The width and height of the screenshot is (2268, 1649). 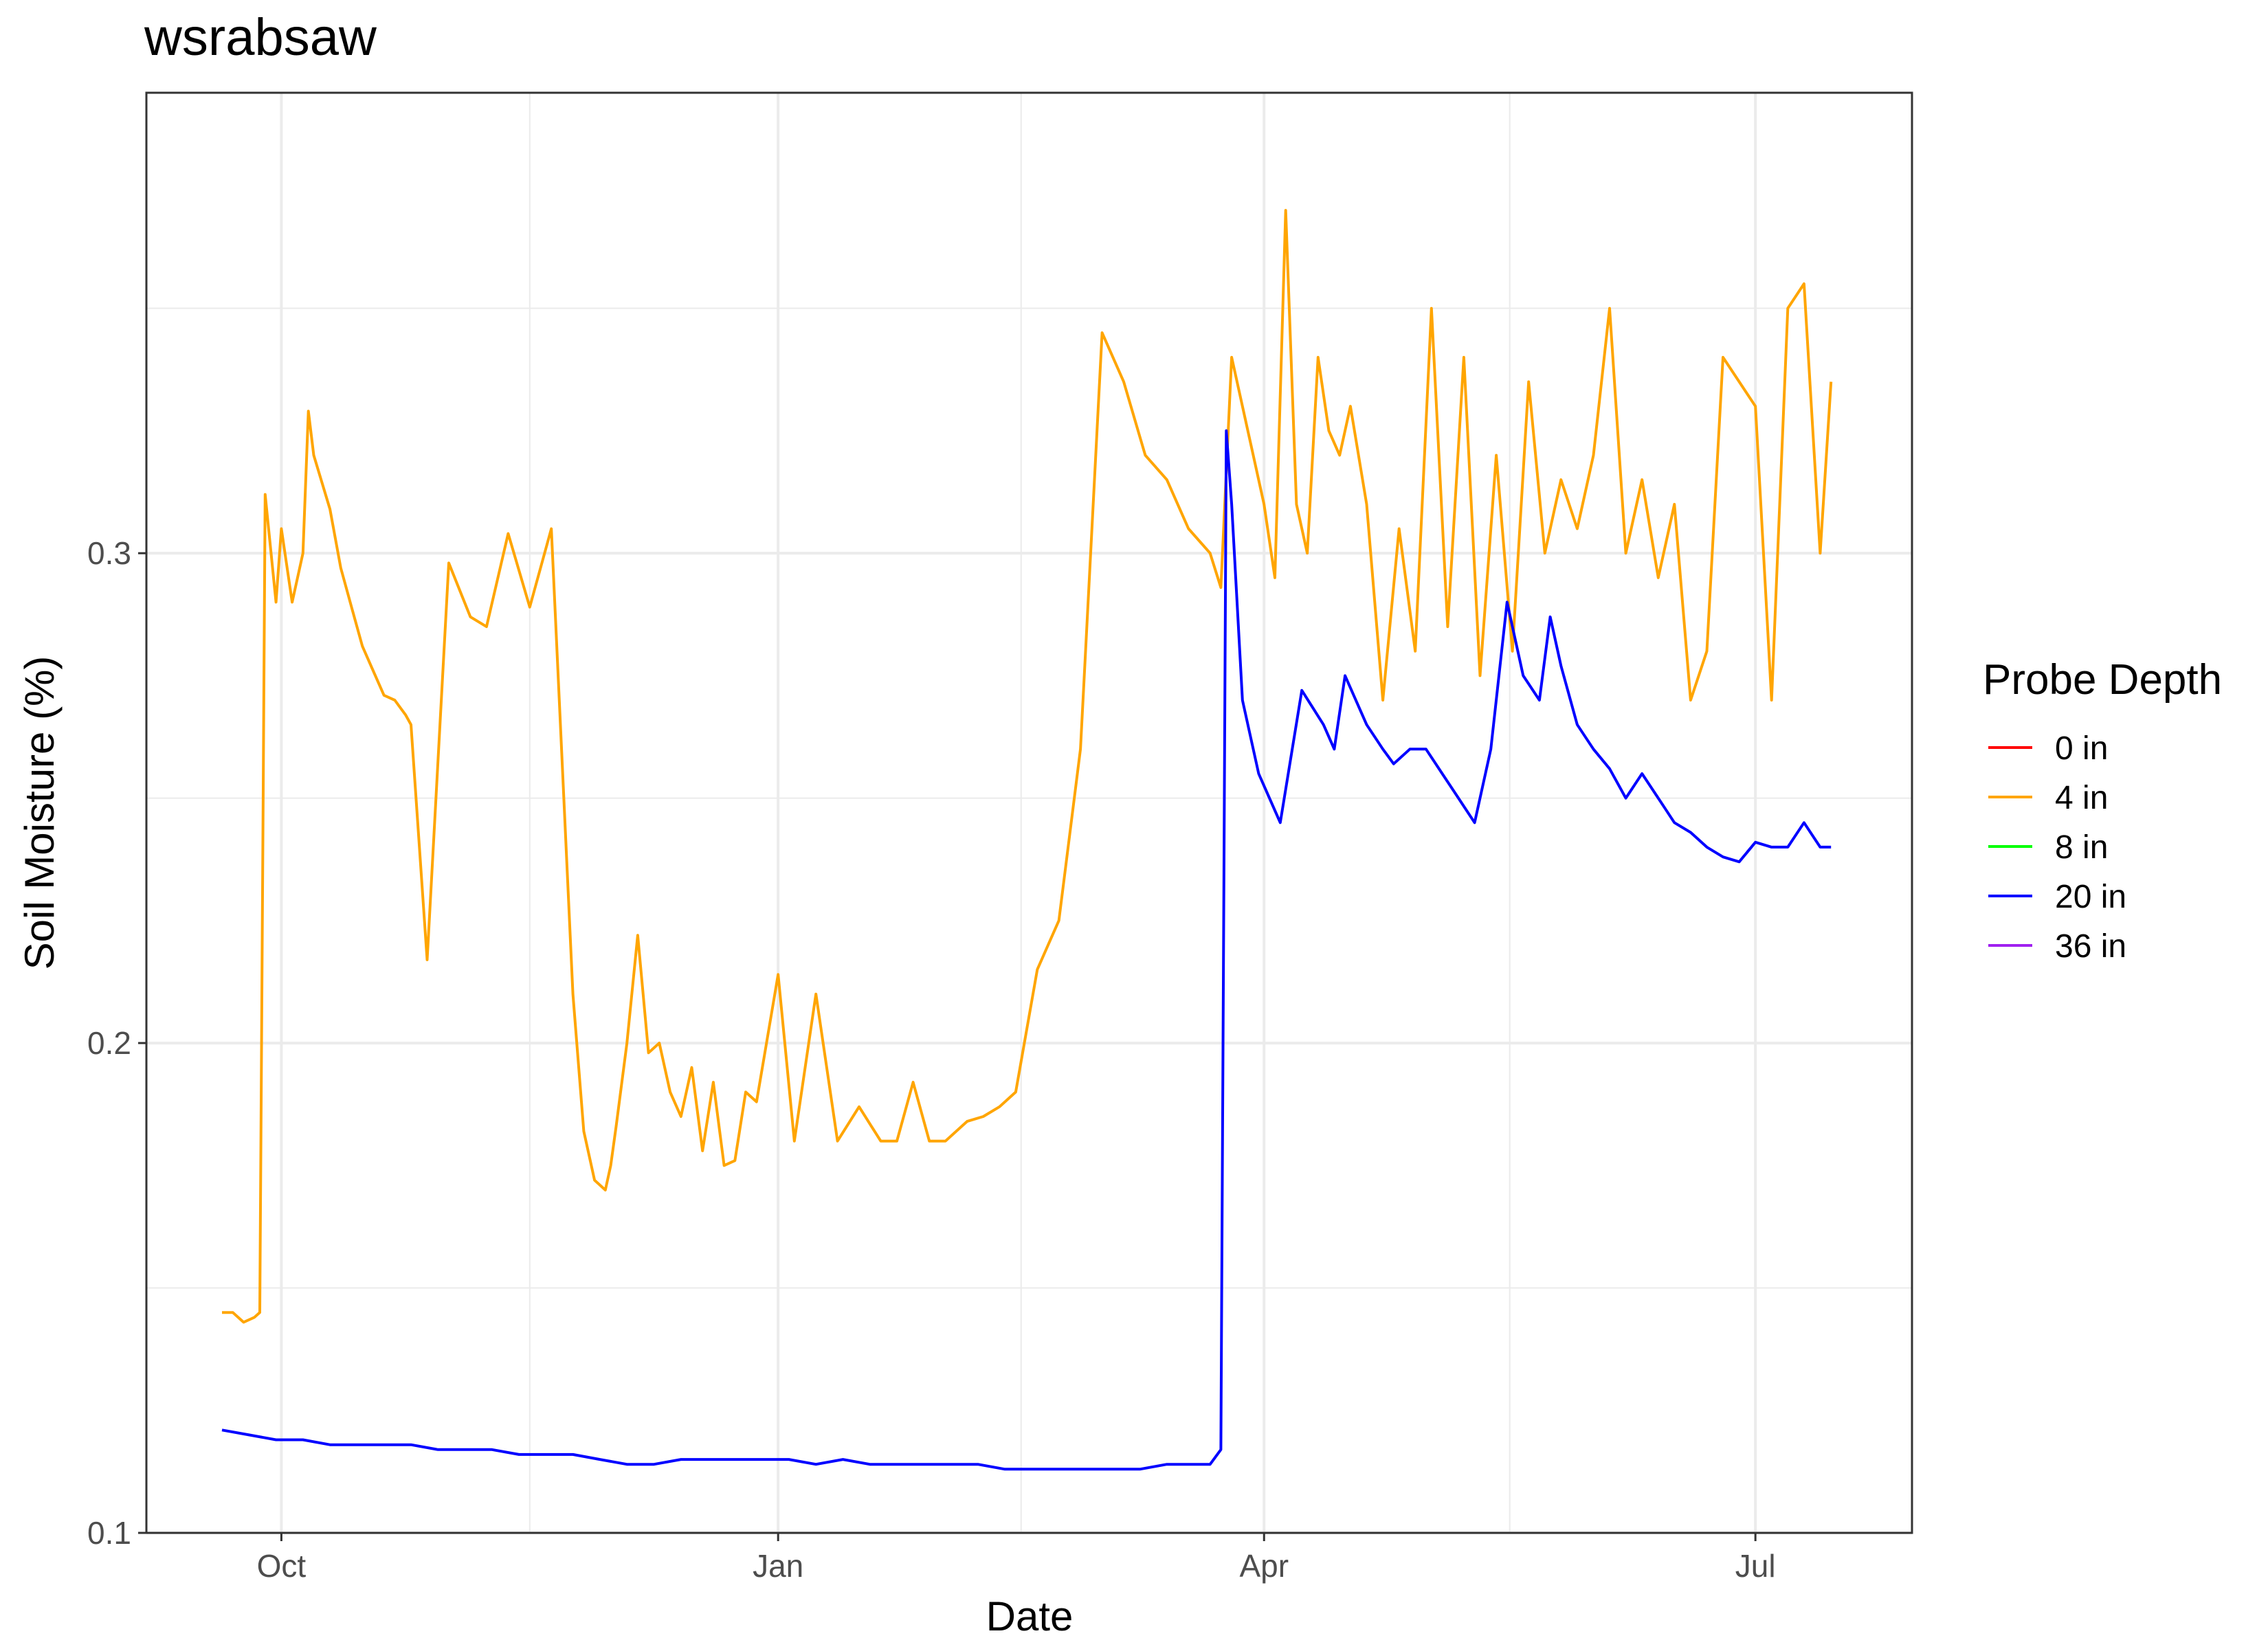 I want to click on x-tick-label: Jul, so click(x=1755, y=1566).